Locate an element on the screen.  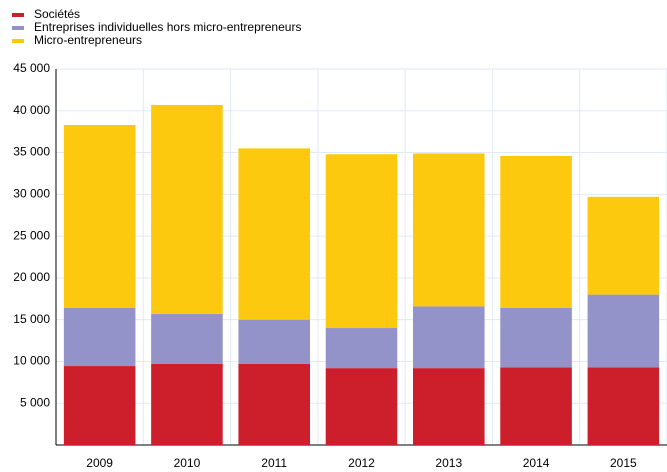
x-tick-label: 2009 is located at coordinates (99, 463).